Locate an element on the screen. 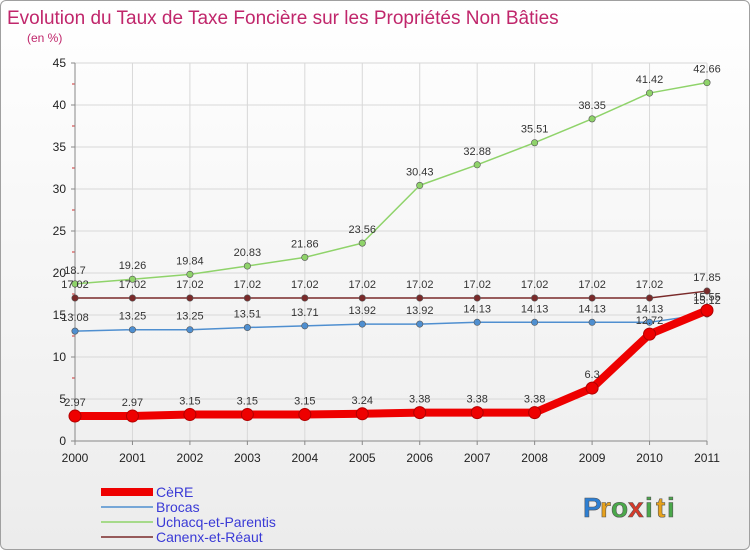 This screenshot has width=750, height=550. data-label: 19.84 is located at coordinates (190, 261).